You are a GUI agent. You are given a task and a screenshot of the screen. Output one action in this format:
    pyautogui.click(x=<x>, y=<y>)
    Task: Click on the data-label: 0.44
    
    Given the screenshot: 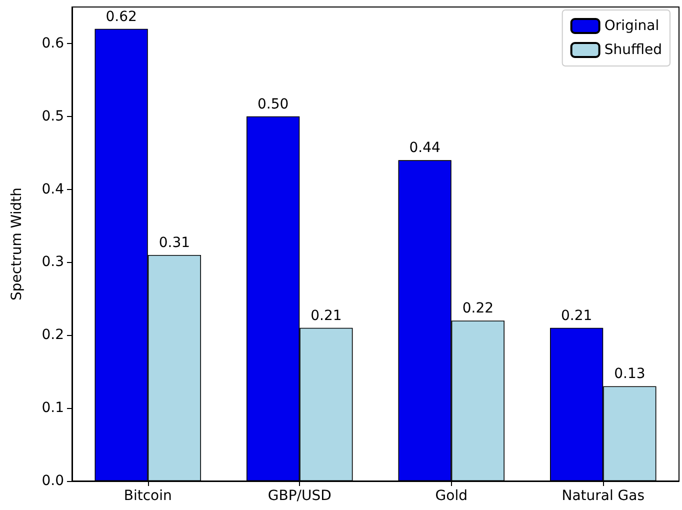 What is the action you would take?
    pyautogui.click(x=424, y=148)
    